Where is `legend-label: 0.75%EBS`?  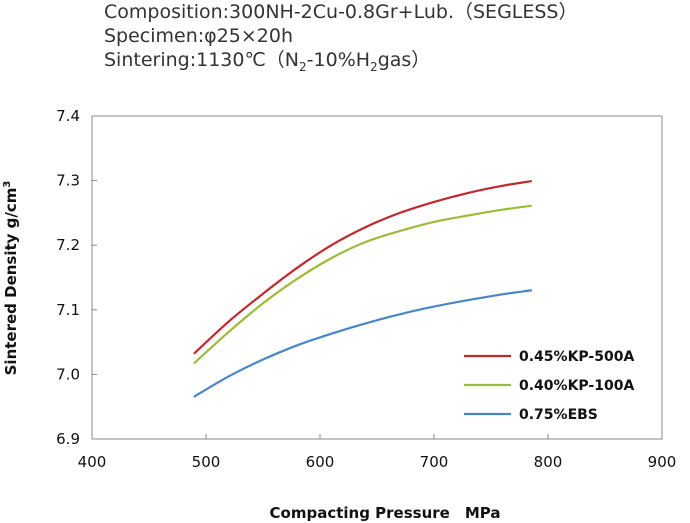 legend-label: 0.75%EBS is located at coordinates (558, 415).